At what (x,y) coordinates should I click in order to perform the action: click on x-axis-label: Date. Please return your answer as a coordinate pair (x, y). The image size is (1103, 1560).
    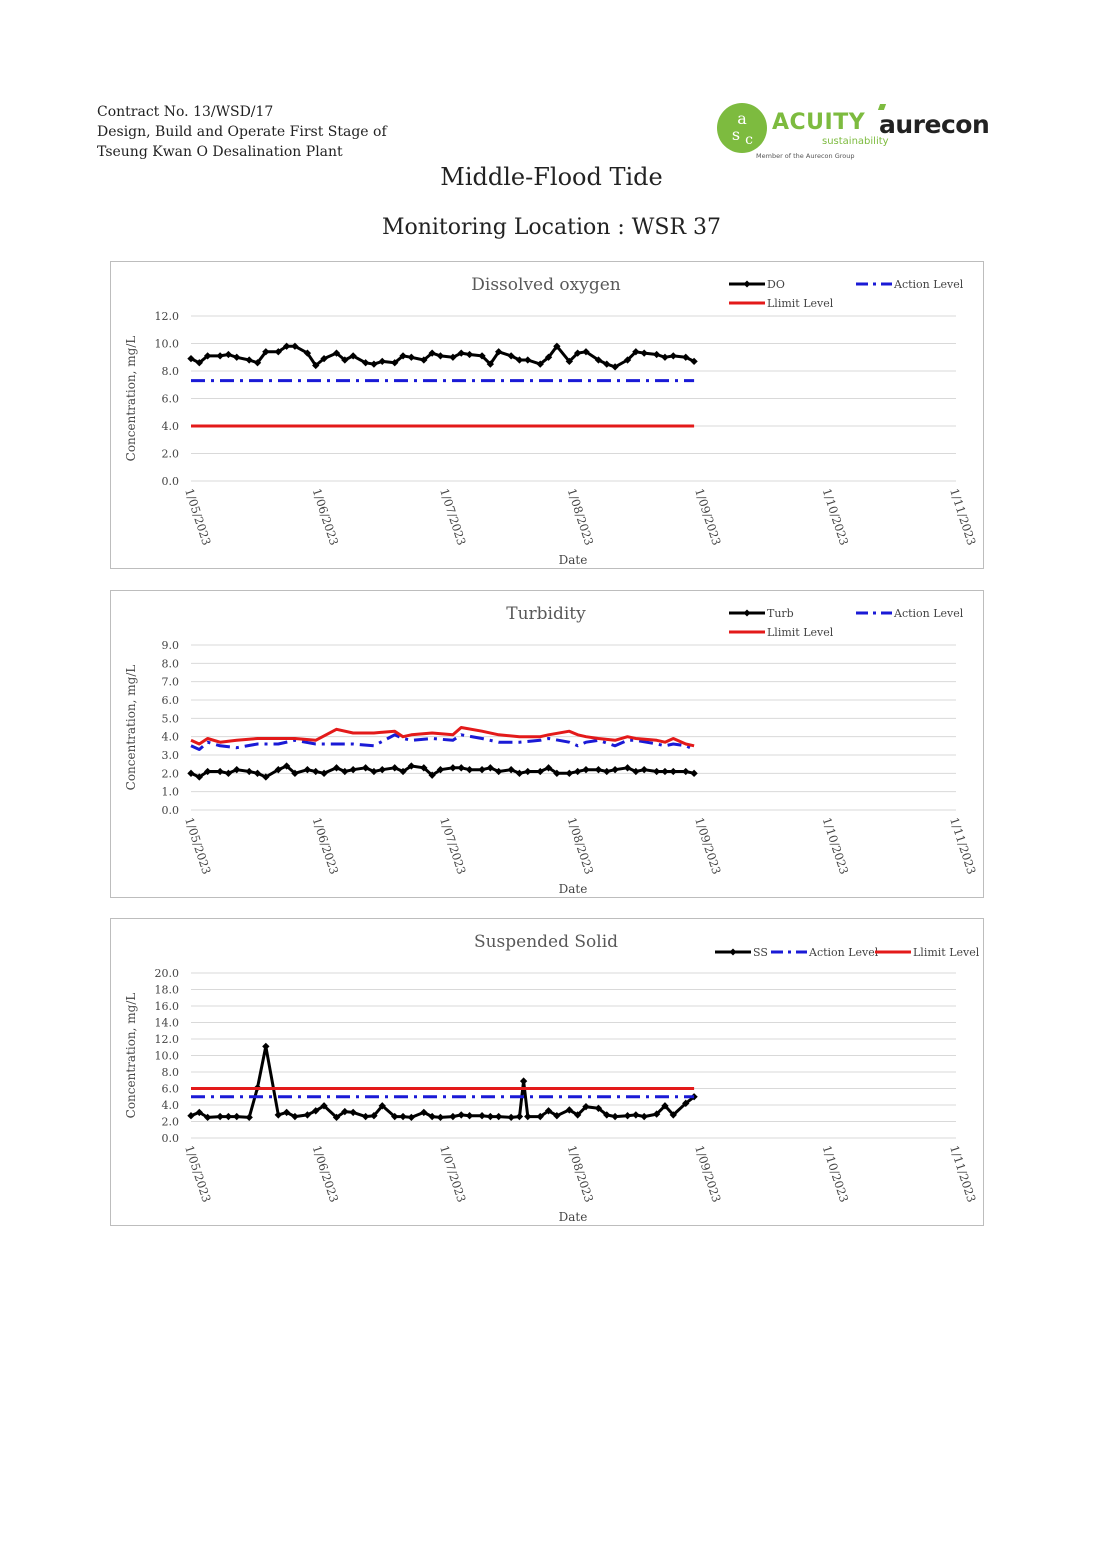
    Looking at the image, I should click on (573, 560).